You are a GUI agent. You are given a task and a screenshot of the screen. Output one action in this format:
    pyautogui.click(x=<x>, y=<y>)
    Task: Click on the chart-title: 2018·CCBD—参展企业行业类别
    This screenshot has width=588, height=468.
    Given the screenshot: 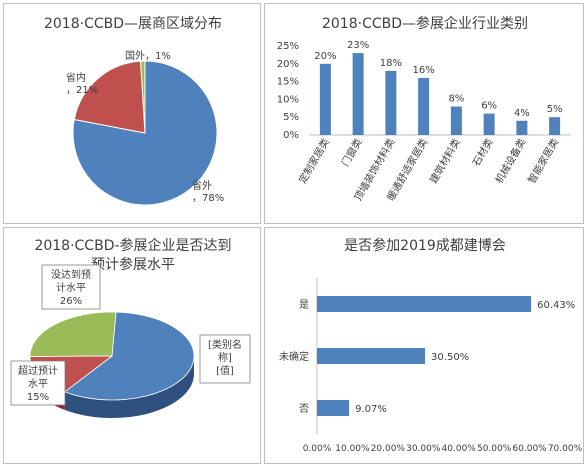 What is the action you would take?
    pyautogui.click(x=425, y=23)
    